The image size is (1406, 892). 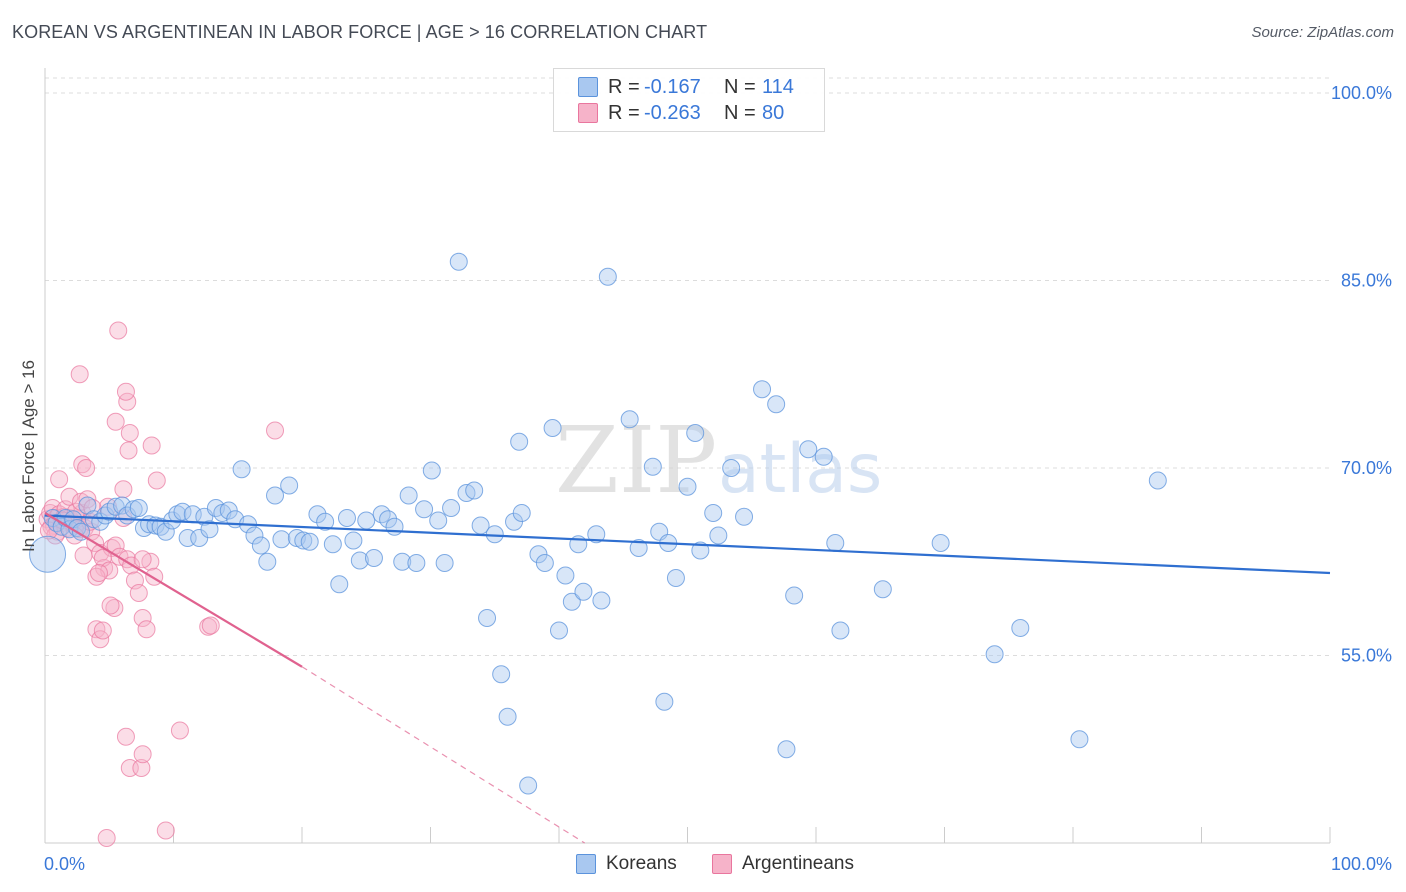 I want to click on legend-r-value: -0.167, so click(x=672, y=86).